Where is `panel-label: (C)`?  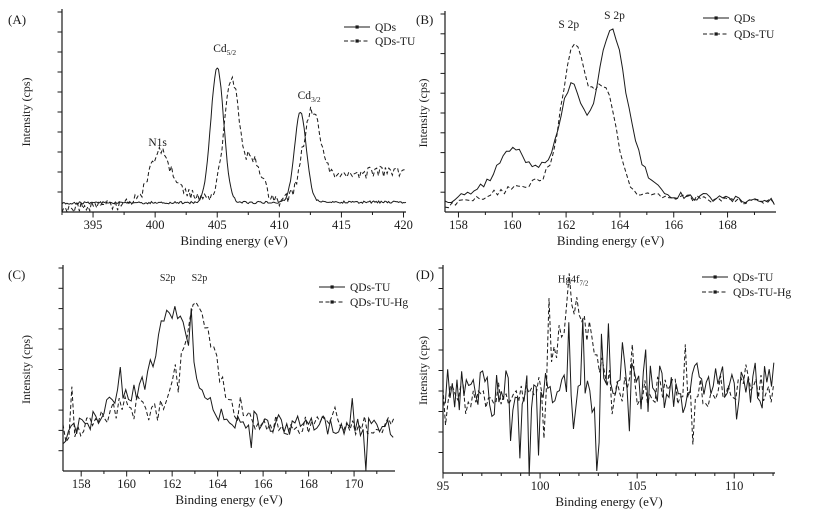
panel-label: (C) is located at coordinates (16, 274).